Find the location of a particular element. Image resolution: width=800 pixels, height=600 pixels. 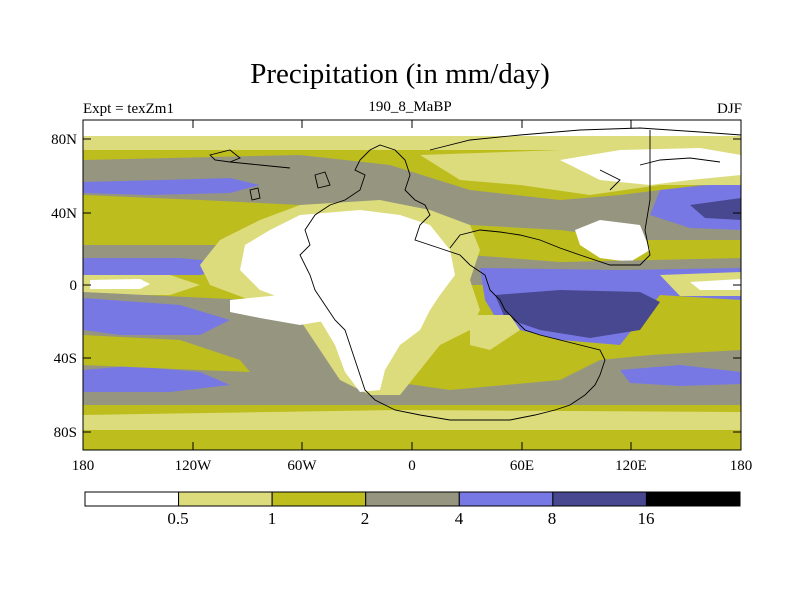

map-title: Precipitation (in mm/day) is located at coordinates (400, 74).